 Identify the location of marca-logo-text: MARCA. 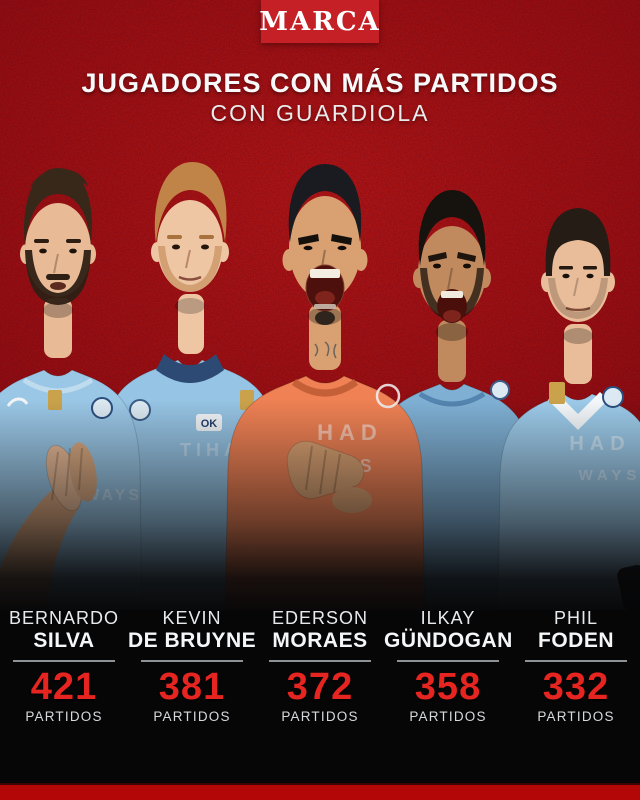
(320, 21).